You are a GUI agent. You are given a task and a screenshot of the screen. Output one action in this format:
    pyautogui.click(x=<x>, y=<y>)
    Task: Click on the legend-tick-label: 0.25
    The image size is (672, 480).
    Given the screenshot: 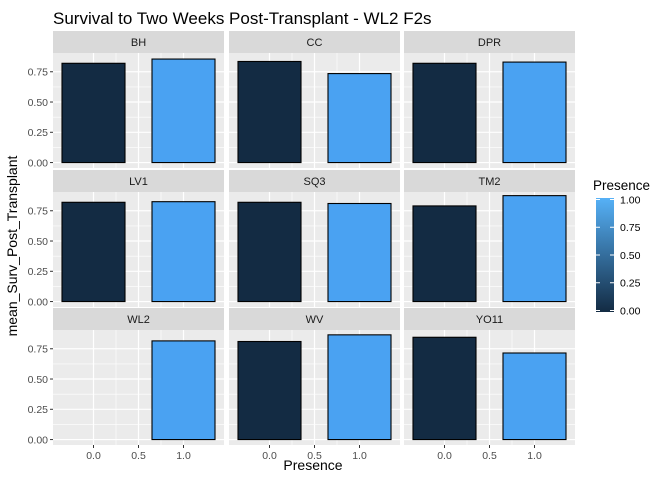 What is the action you would take?
    pyautogui.click(x=630, y=284)
    